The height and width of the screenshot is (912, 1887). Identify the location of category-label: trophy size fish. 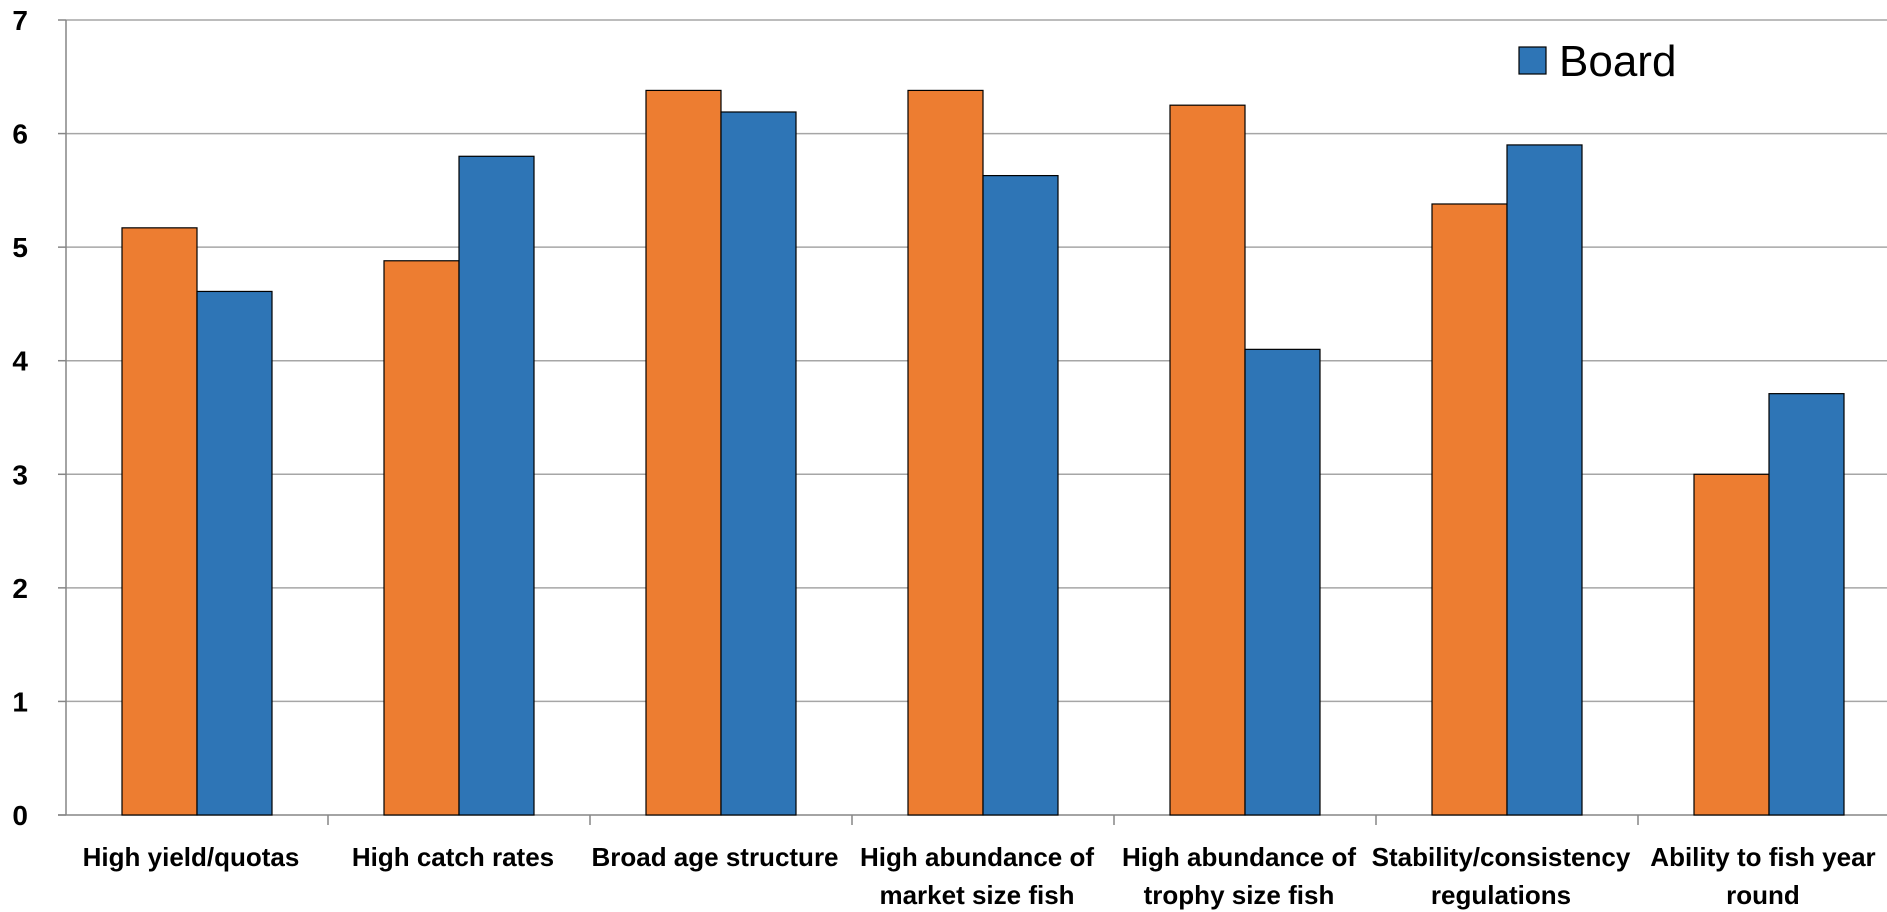
(1239, 895).